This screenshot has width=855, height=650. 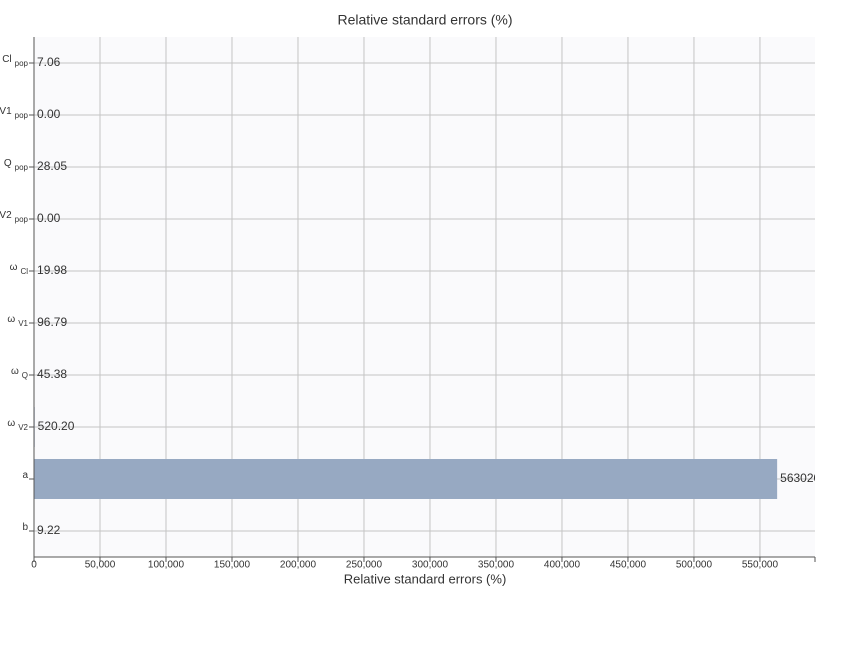 I want to click on y-tick-label: a, so click(x=25, y=475).